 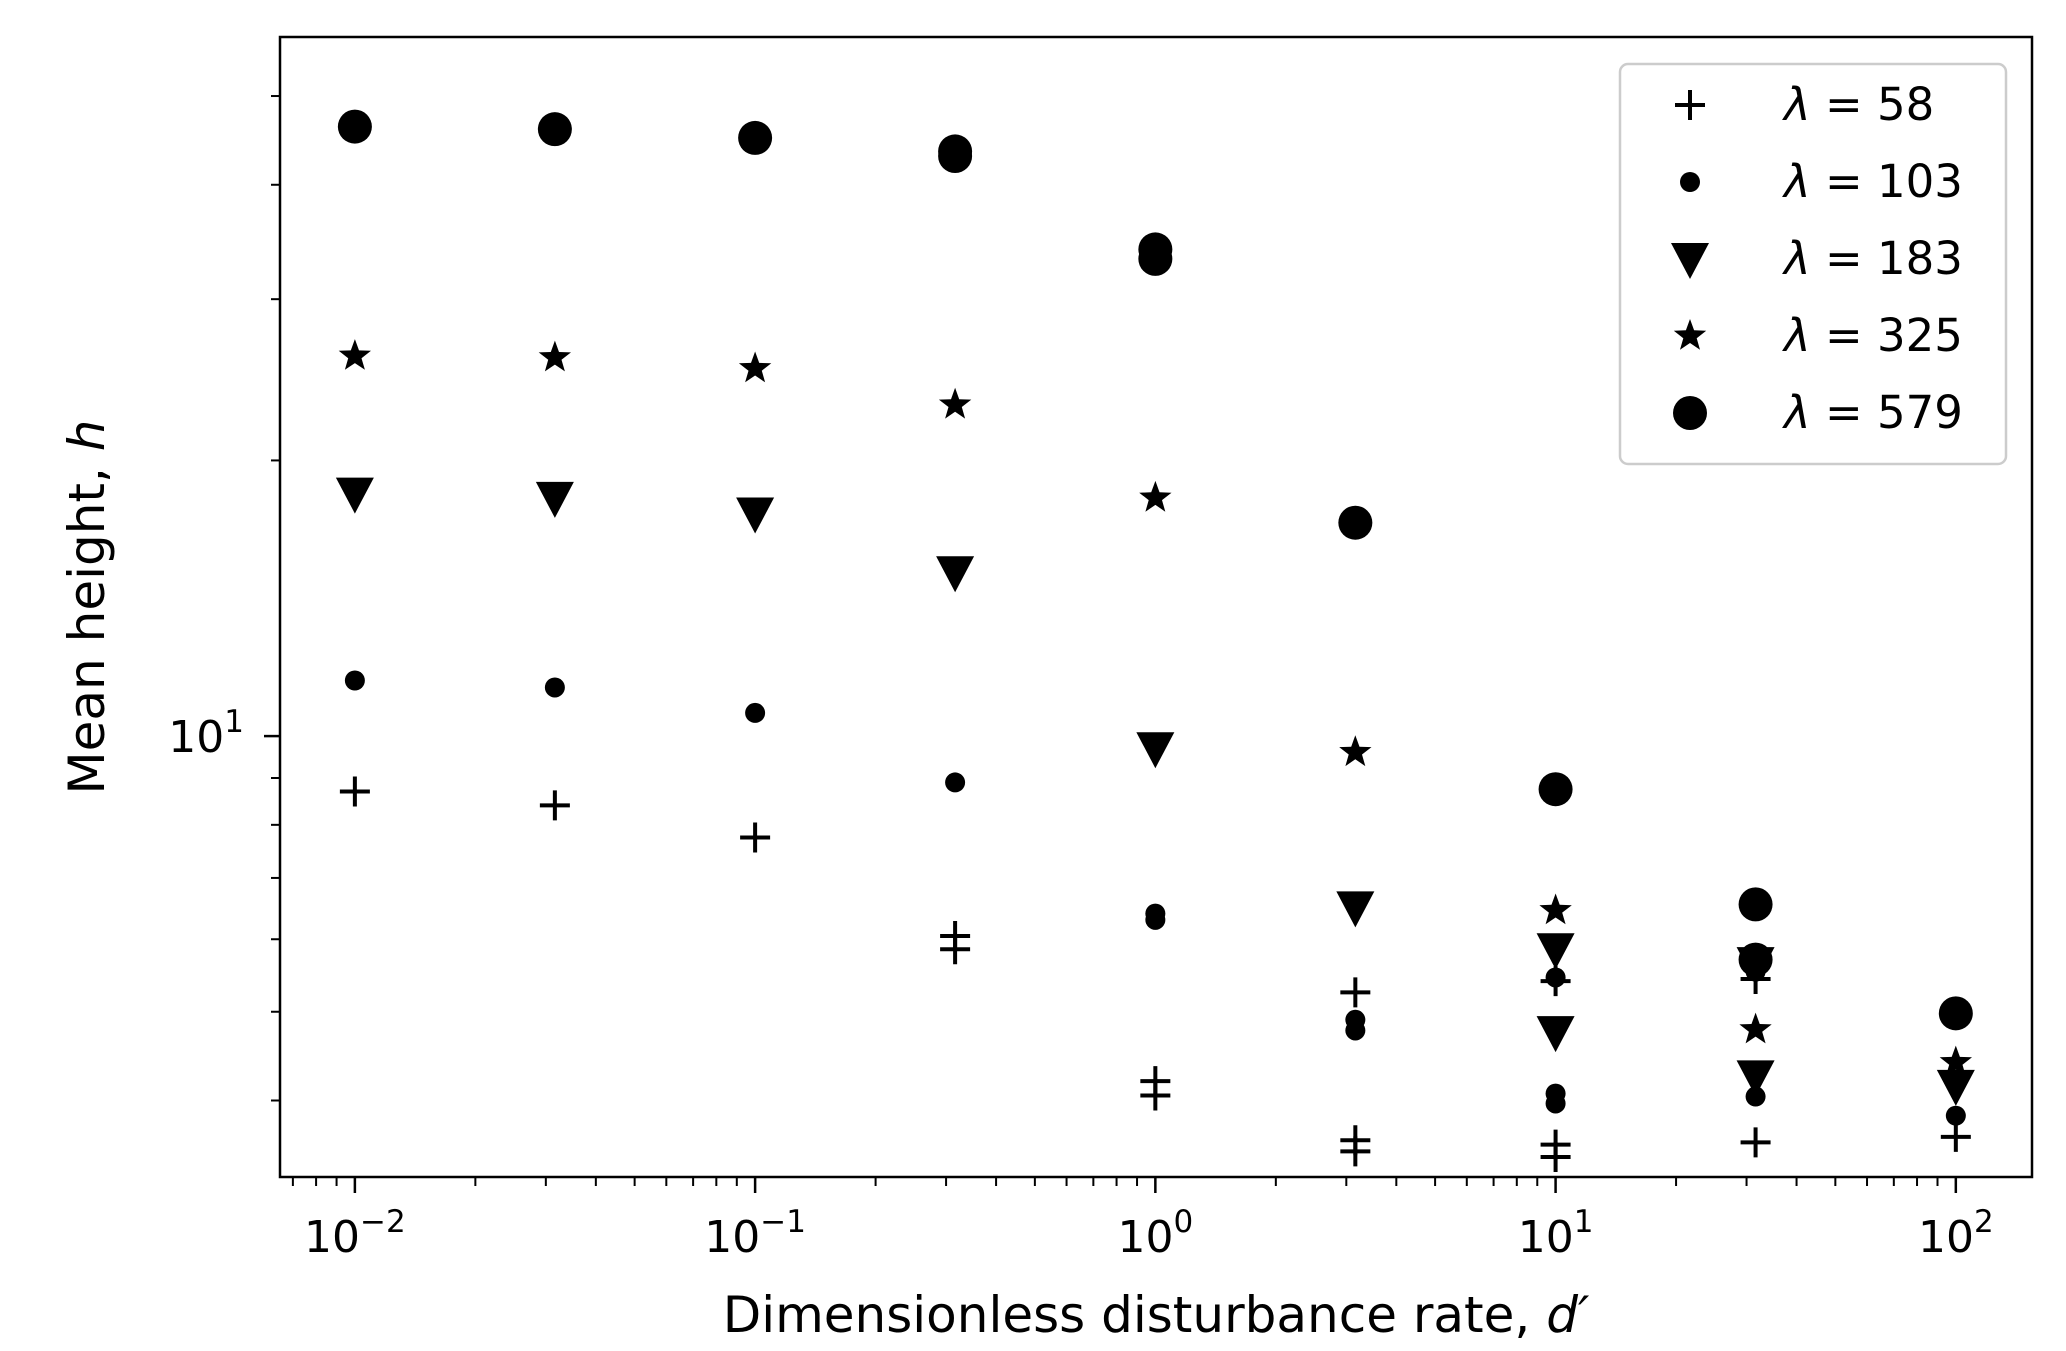 What do you see at coordinates (1872, 335) in the screenshot?
I see `legend-label-4: λ = 325` at bounding box center [1872, 335].